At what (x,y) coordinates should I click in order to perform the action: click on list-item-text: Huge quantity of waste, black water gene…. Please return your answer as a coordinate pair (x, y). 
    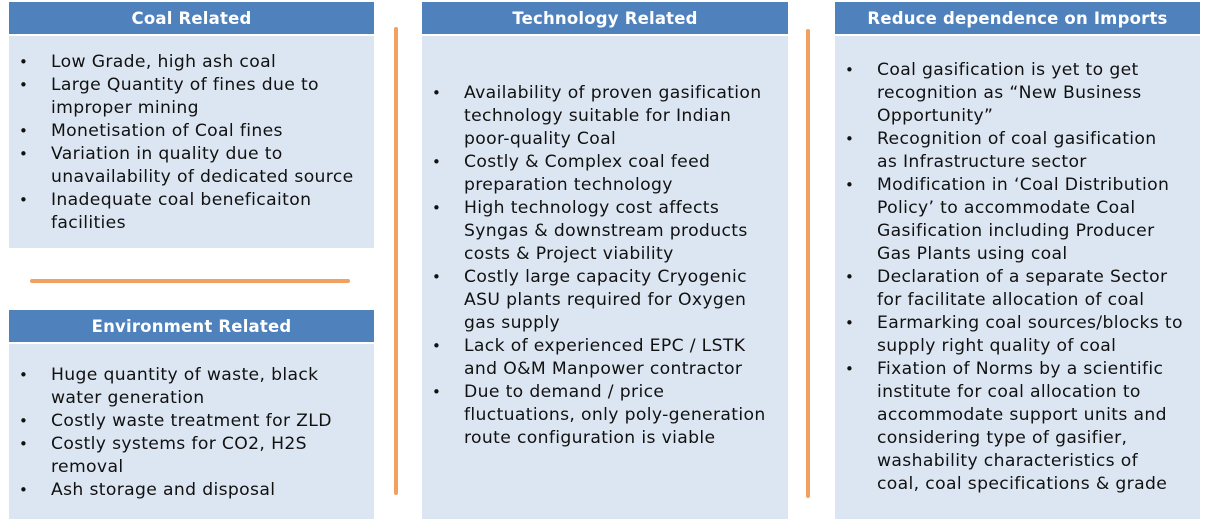
    Looking at the image, I should click on (185, 386).